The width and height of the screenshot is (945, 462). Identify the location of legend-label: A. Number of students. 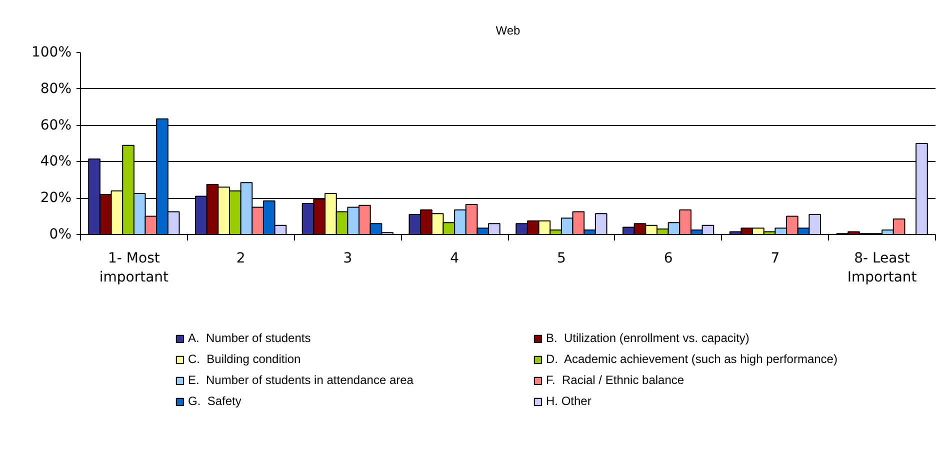
(250, 338).